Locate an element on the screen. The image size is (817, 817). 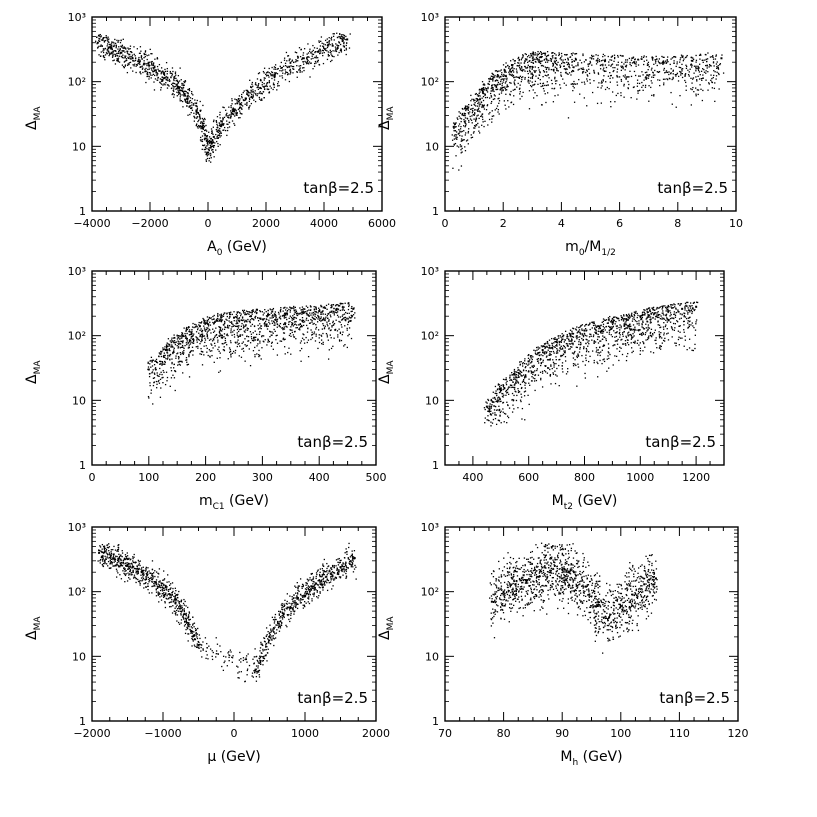
x-tick-label: 1000 is located at coordinates (640, 477).